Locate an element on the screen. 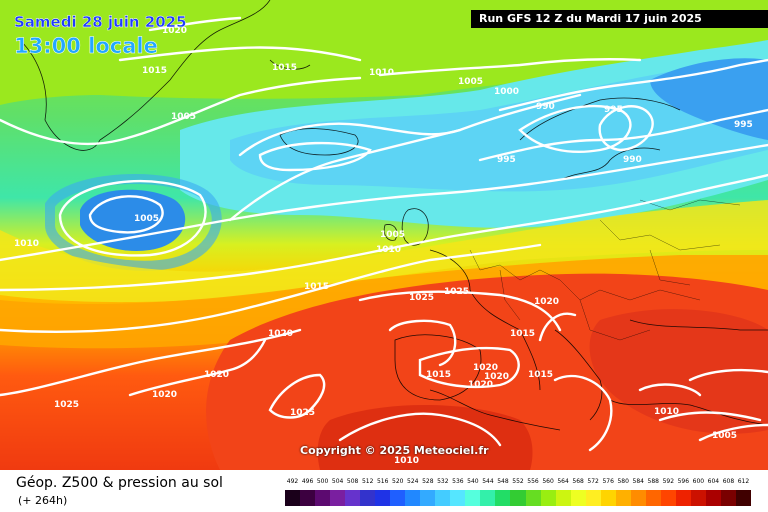 Image resolution: width=768 pixels, height=512 pixels. color-scale-label: 524 is located at coordinates (413, 481).